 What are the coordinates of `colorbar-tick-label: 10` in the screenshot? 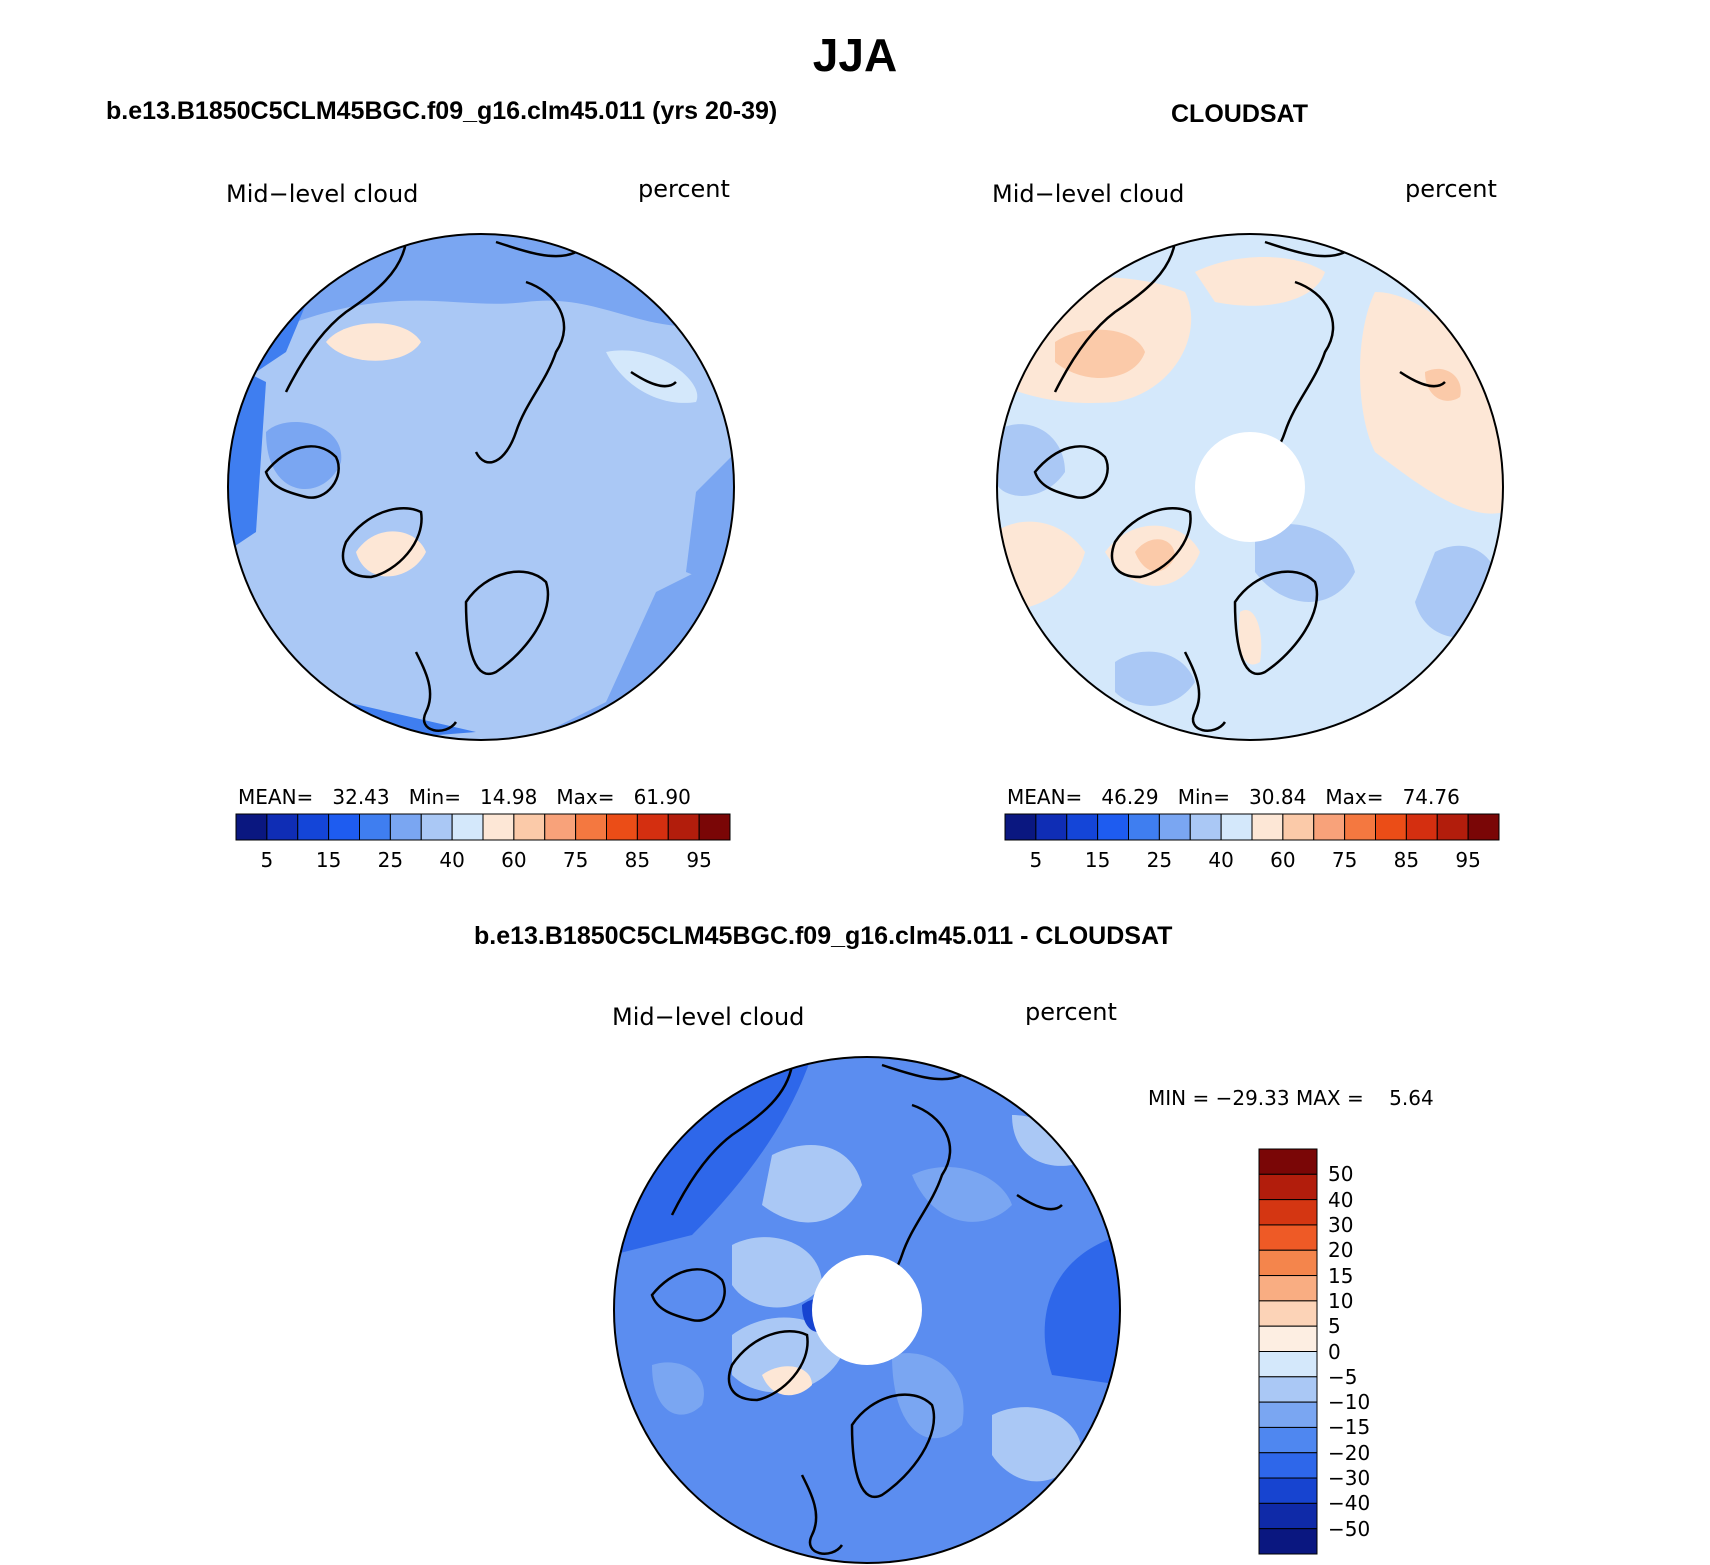 It's located at (1341, 1300).